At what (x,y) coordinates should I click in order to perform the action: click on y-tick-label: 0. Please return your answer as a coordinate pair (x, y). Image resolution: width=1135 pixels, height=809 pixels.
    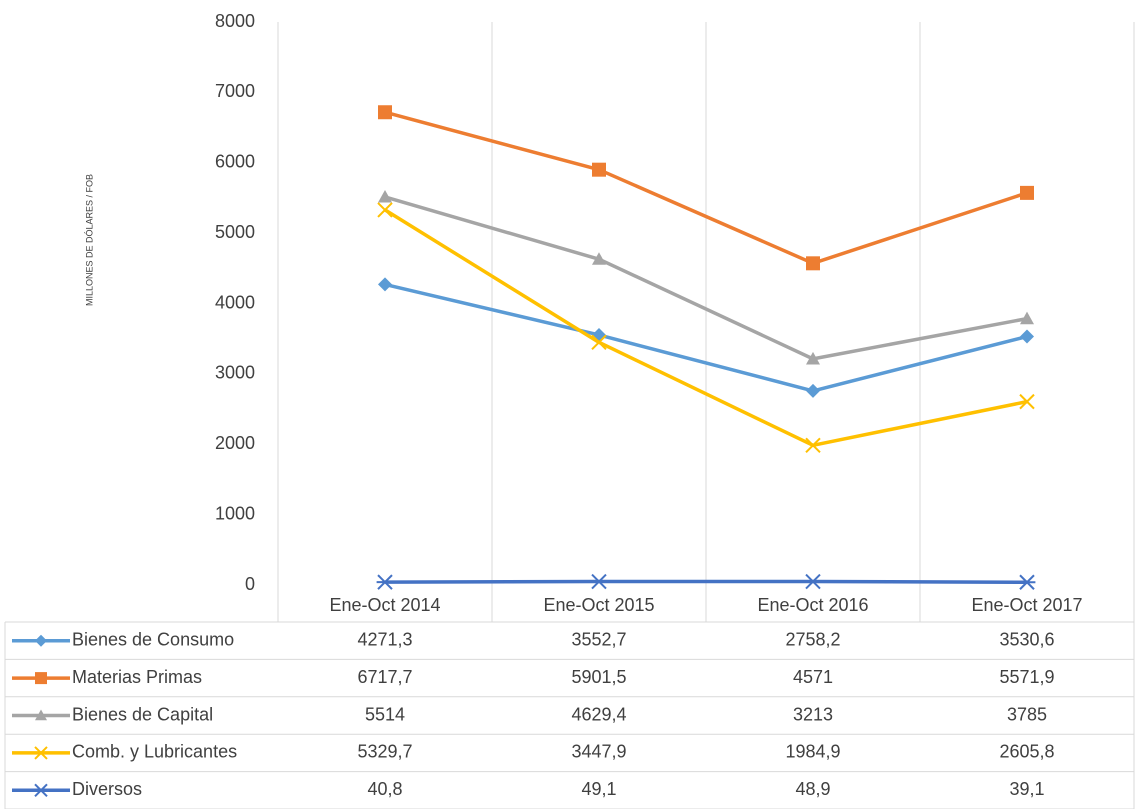
    Looking at the image, I should click on (250, 584).